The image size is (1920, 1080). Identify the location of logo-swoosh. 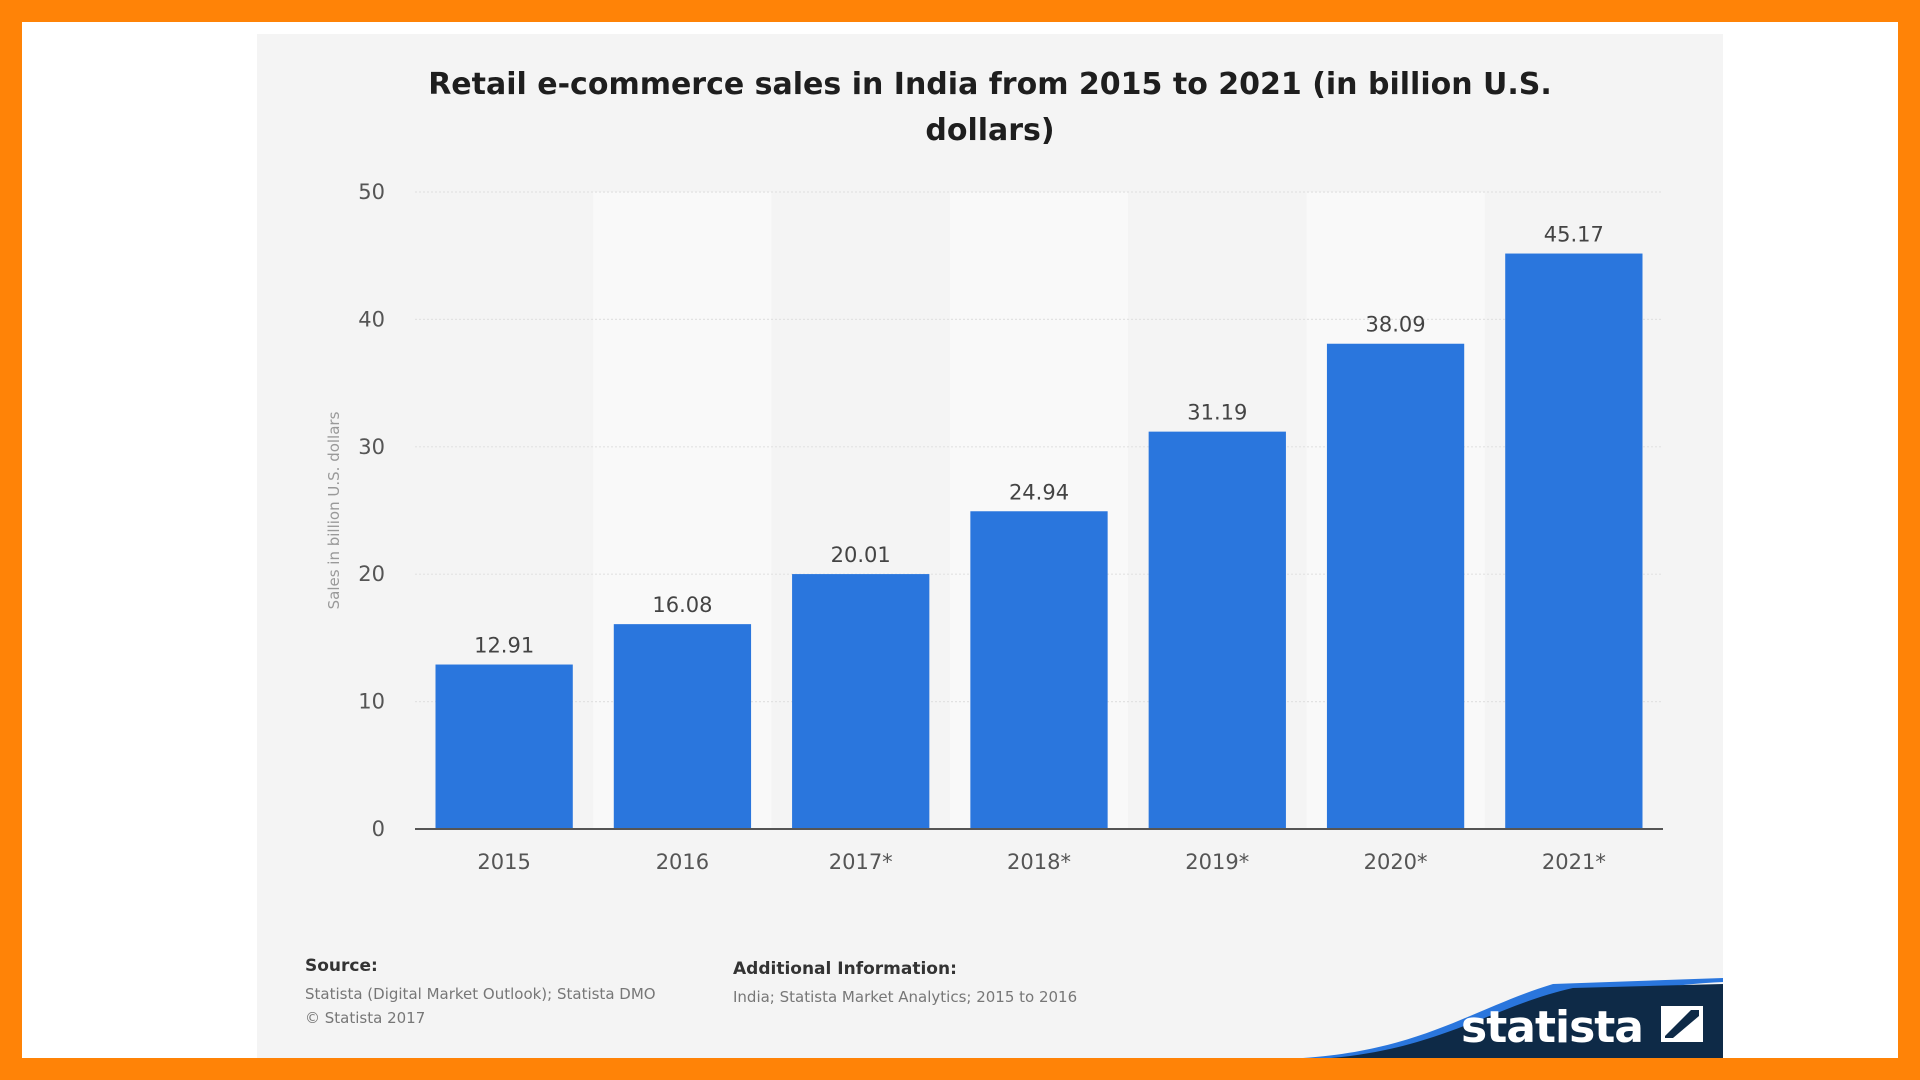
(1513, 1018).